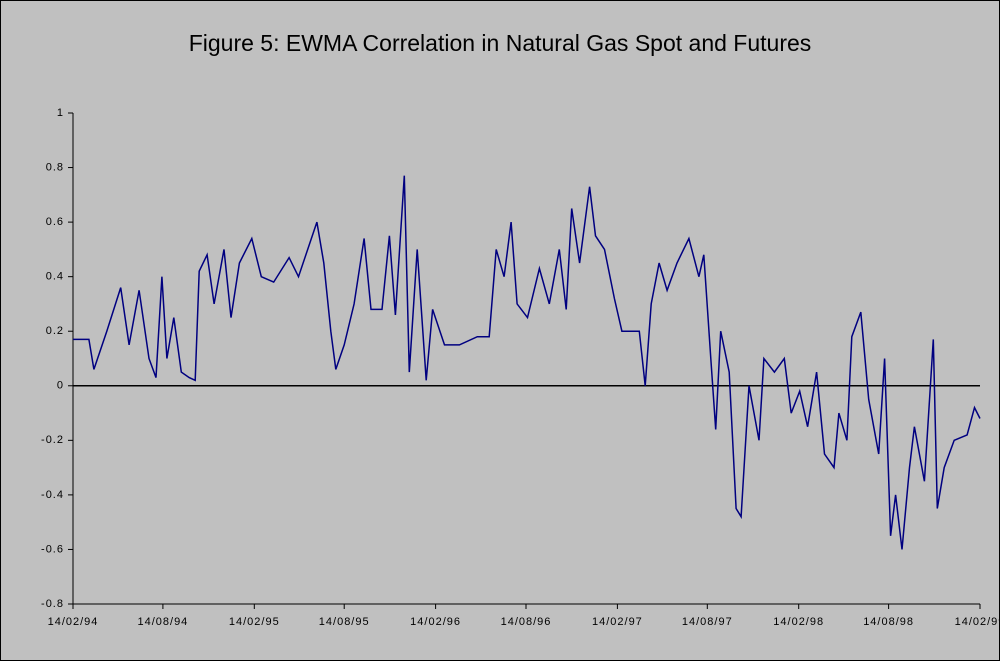 This screenshot has height=661, width=1000. What do you see at coordinates (55, 222) in the screenshot?
I see `y-tick-label: 0.6` at bounding box center [55, 222].